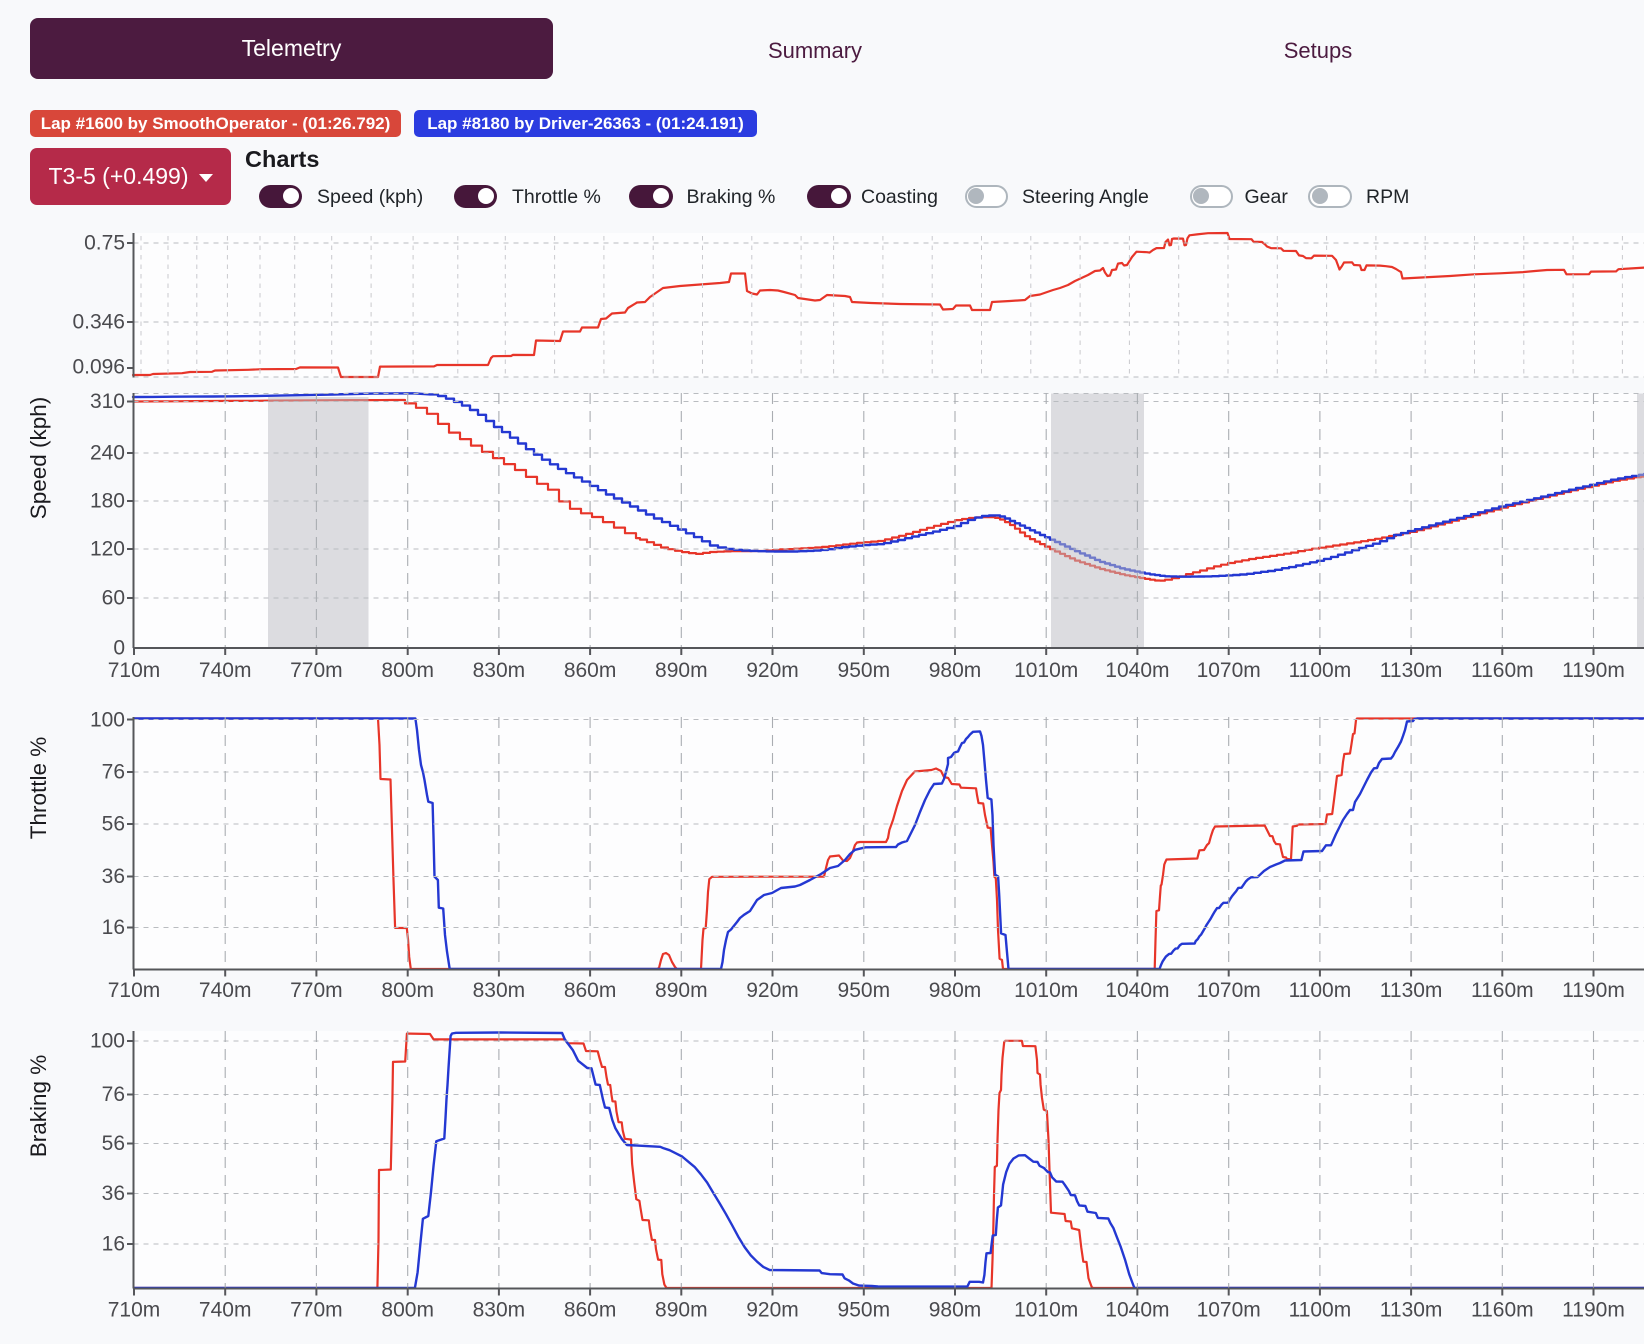  Describe the element at coordinates (107, 501) in the screenshot. I see `svg-text: 180` at that location.